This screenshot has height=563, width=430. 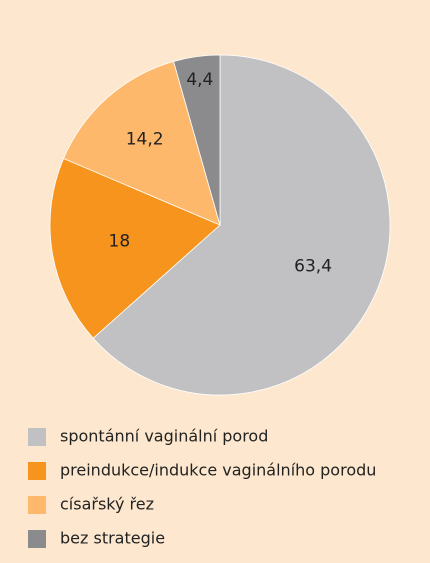 What do you see at coordinates (199, 80) in the screenshot?
I see `data-label: 4,4` at bounding box center [199, 80].